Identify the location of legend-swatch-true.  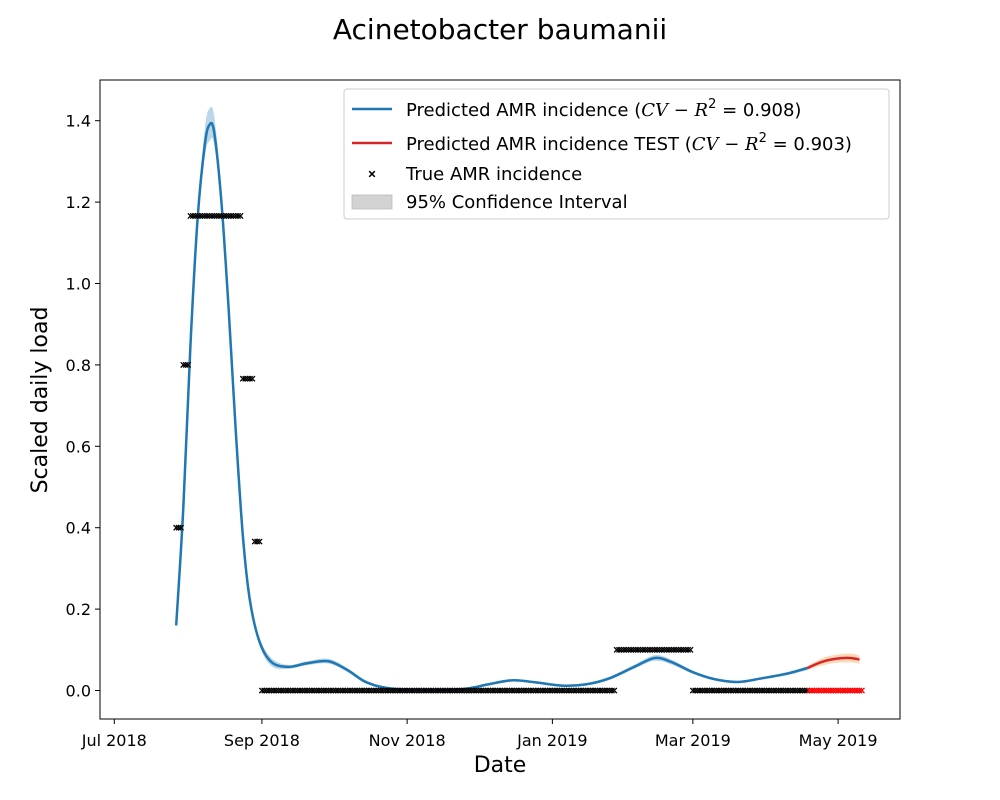
(372, 174).